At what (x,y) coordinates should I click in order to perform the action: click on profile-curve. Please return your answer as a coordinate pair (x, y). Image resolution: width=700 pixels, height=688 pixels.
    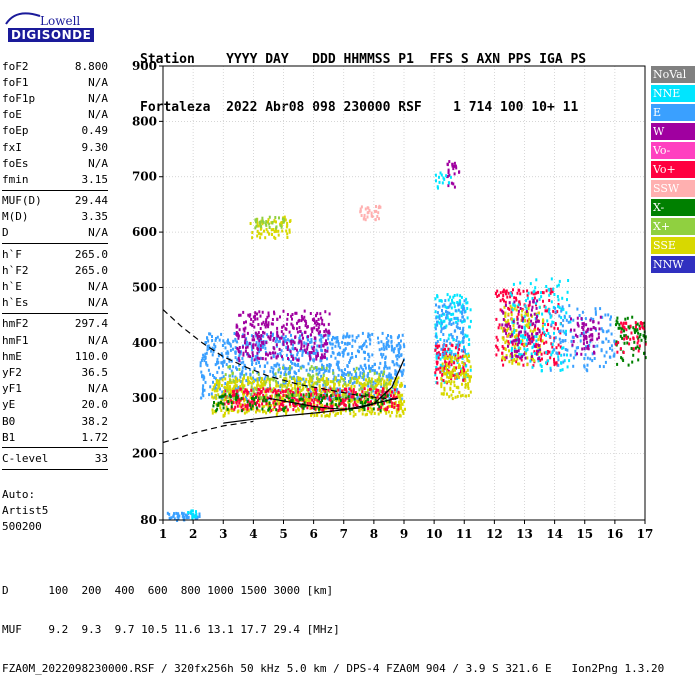
    Looking at the image, I should click on (208, 432).